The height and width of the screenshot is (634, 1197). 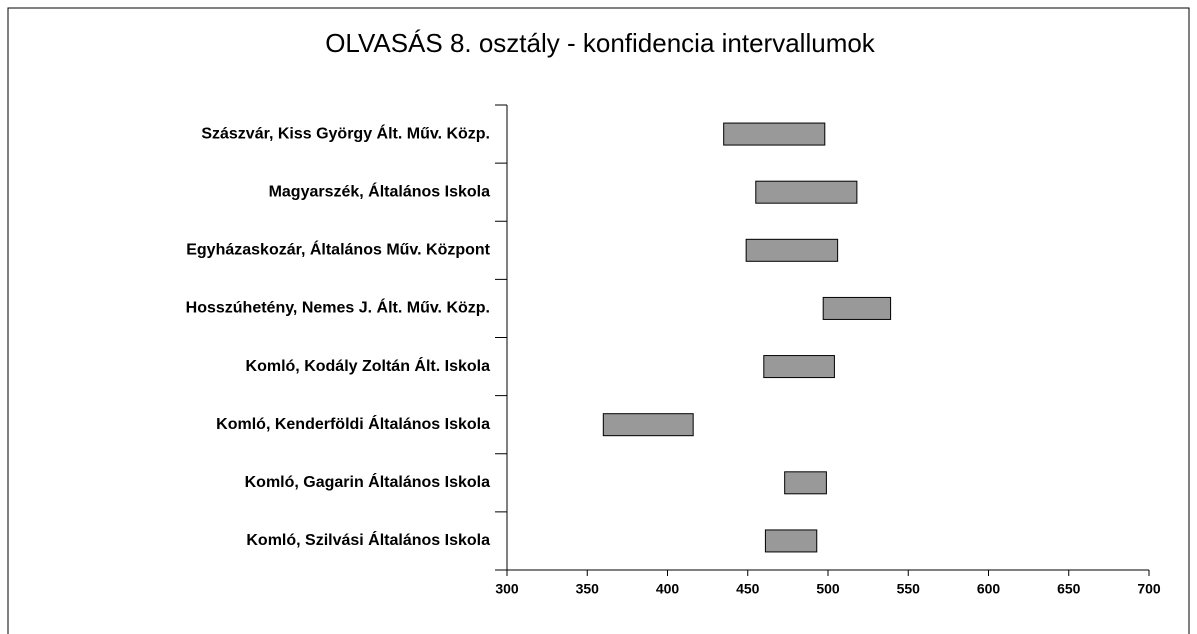 I want to click on category-label: Magyarszék, Általános Iskola, so click(x=380, y=190).